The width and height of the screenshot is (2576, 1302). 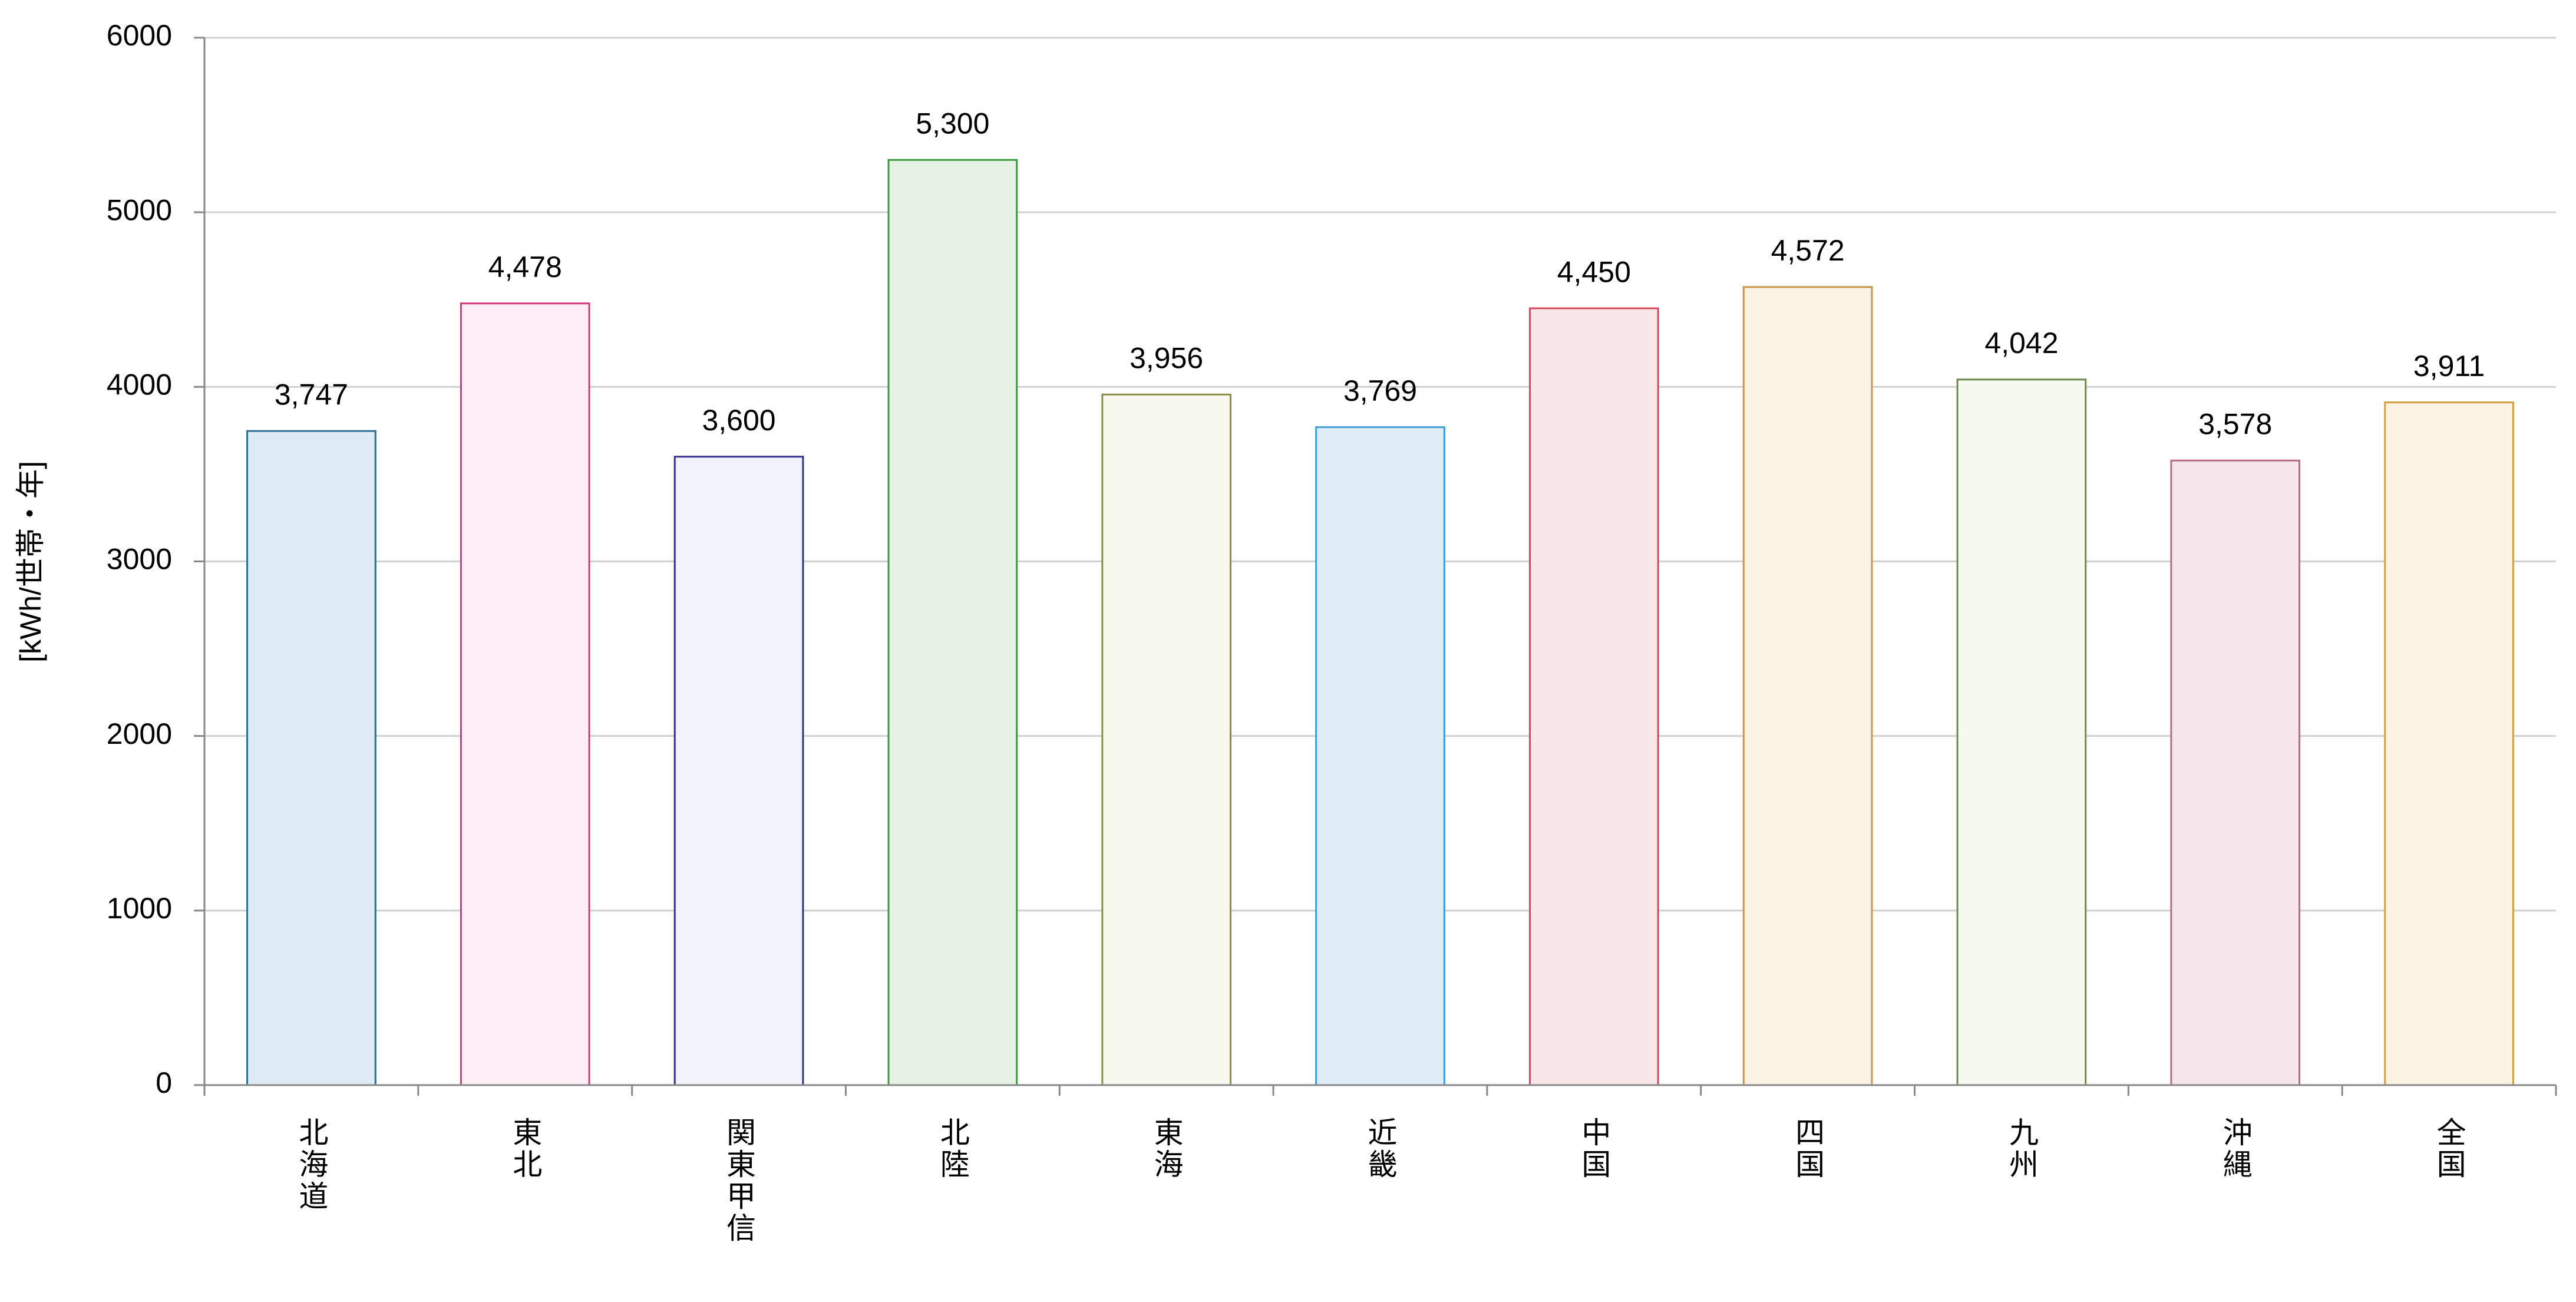 What do you see at coordinates (2021, 1149) in the screenshot?
I see `x-tick-label: 九州` at bounding box center [2021, 1149].